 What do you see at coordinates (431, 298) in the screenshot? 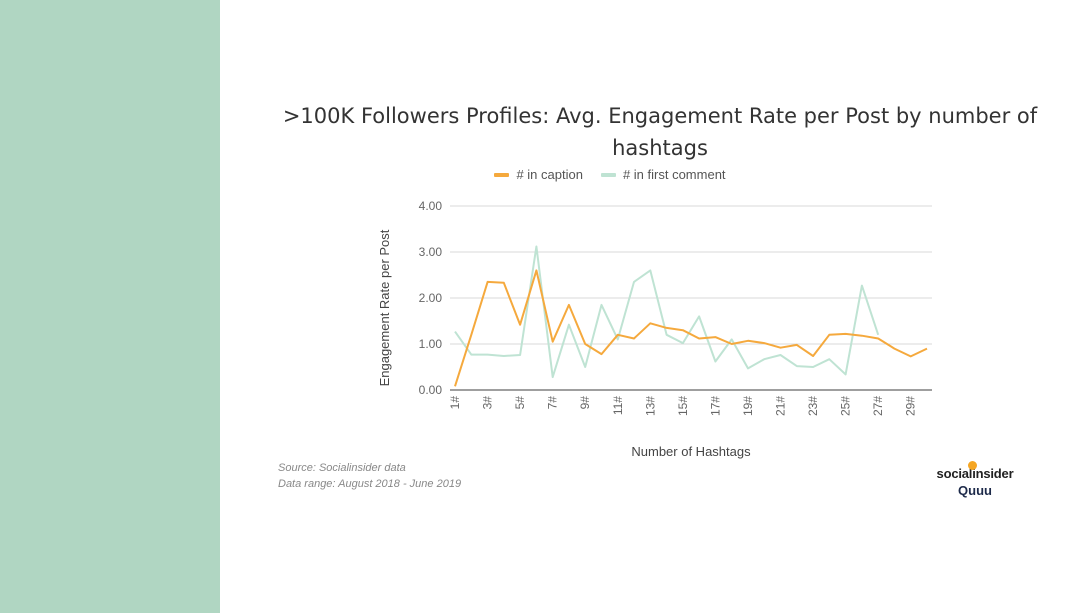
I see `y-tick-label: 2.00` at bounding box center [431, 298].